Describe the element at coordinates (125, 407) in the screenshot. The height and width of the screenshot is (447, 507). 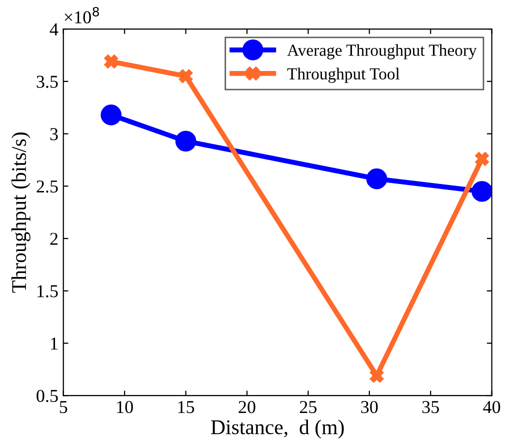
I see `x-tick-label: 10` at that location.